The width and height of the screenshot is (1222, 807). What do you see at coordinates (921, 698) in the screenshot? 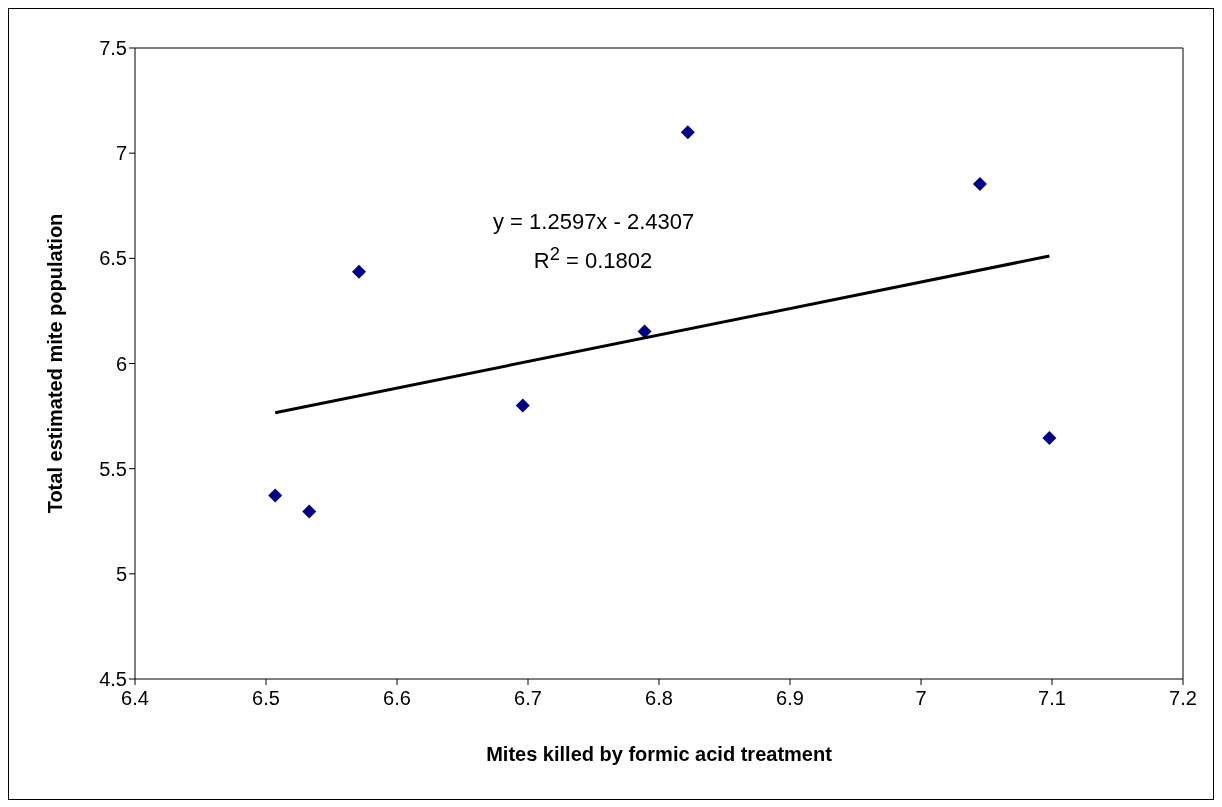
I see `x-tick-label: 7` at bounding box center [921, 698].